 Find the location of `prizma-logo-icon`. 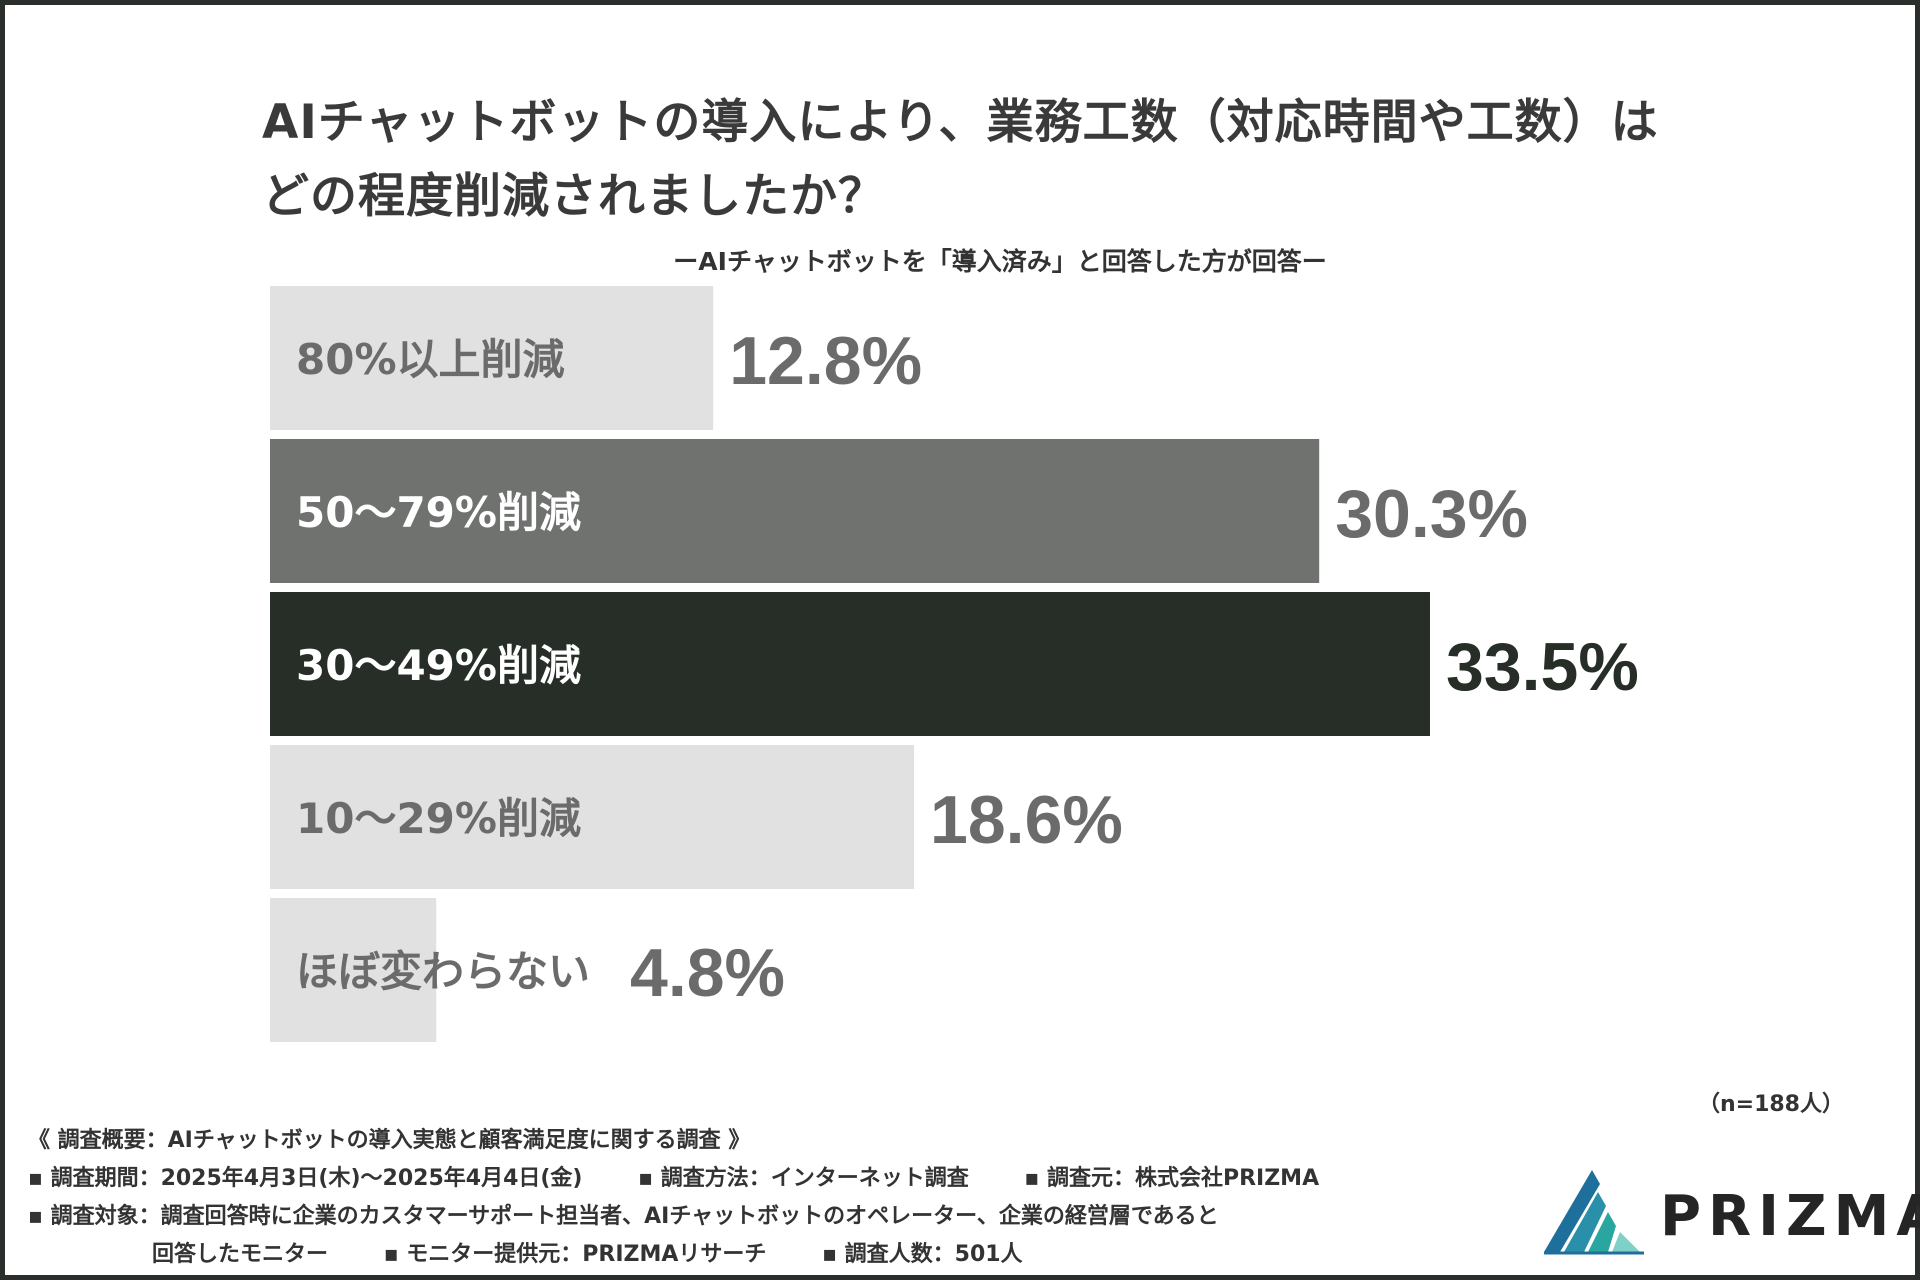

prizma-logo-icon is located at coordinates (1594, 1212).